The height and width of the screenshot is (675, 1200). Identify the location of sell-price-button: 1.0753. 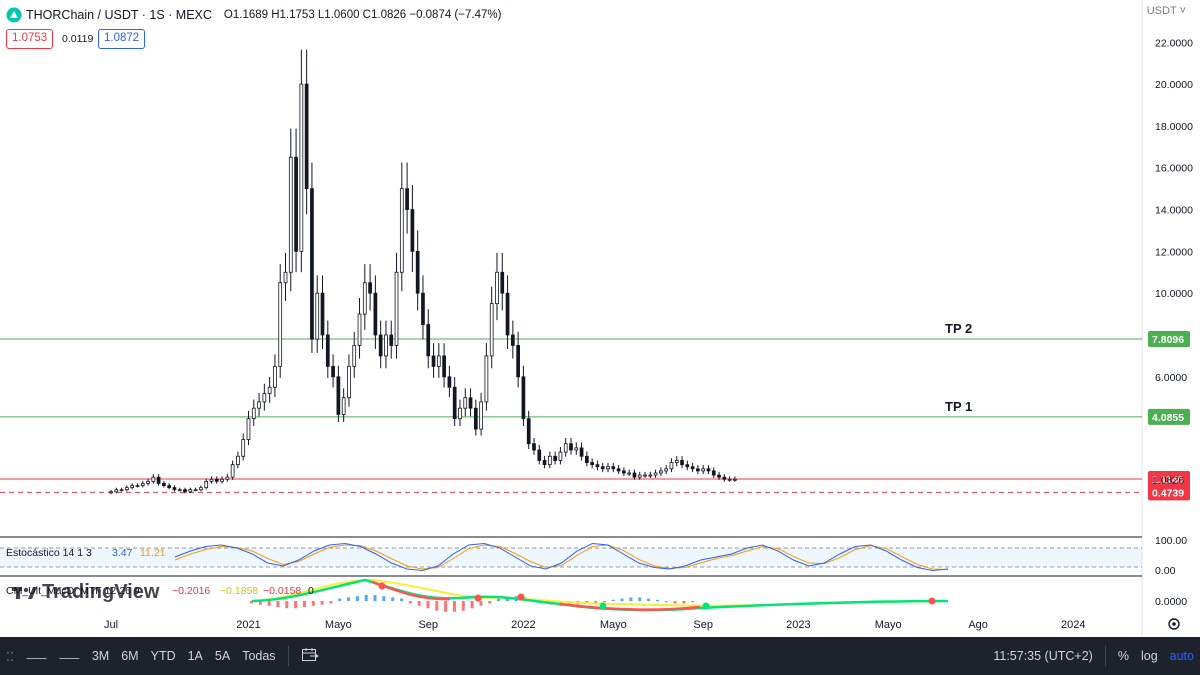
(30, 39).